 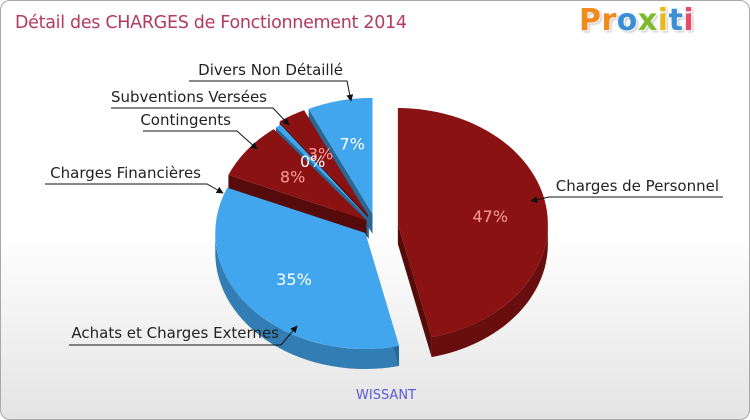 What do you see at coordinates (352, 144) in the screenshot?
I see `pie-slice-percent: 7%` at bounding box center [352, 144].